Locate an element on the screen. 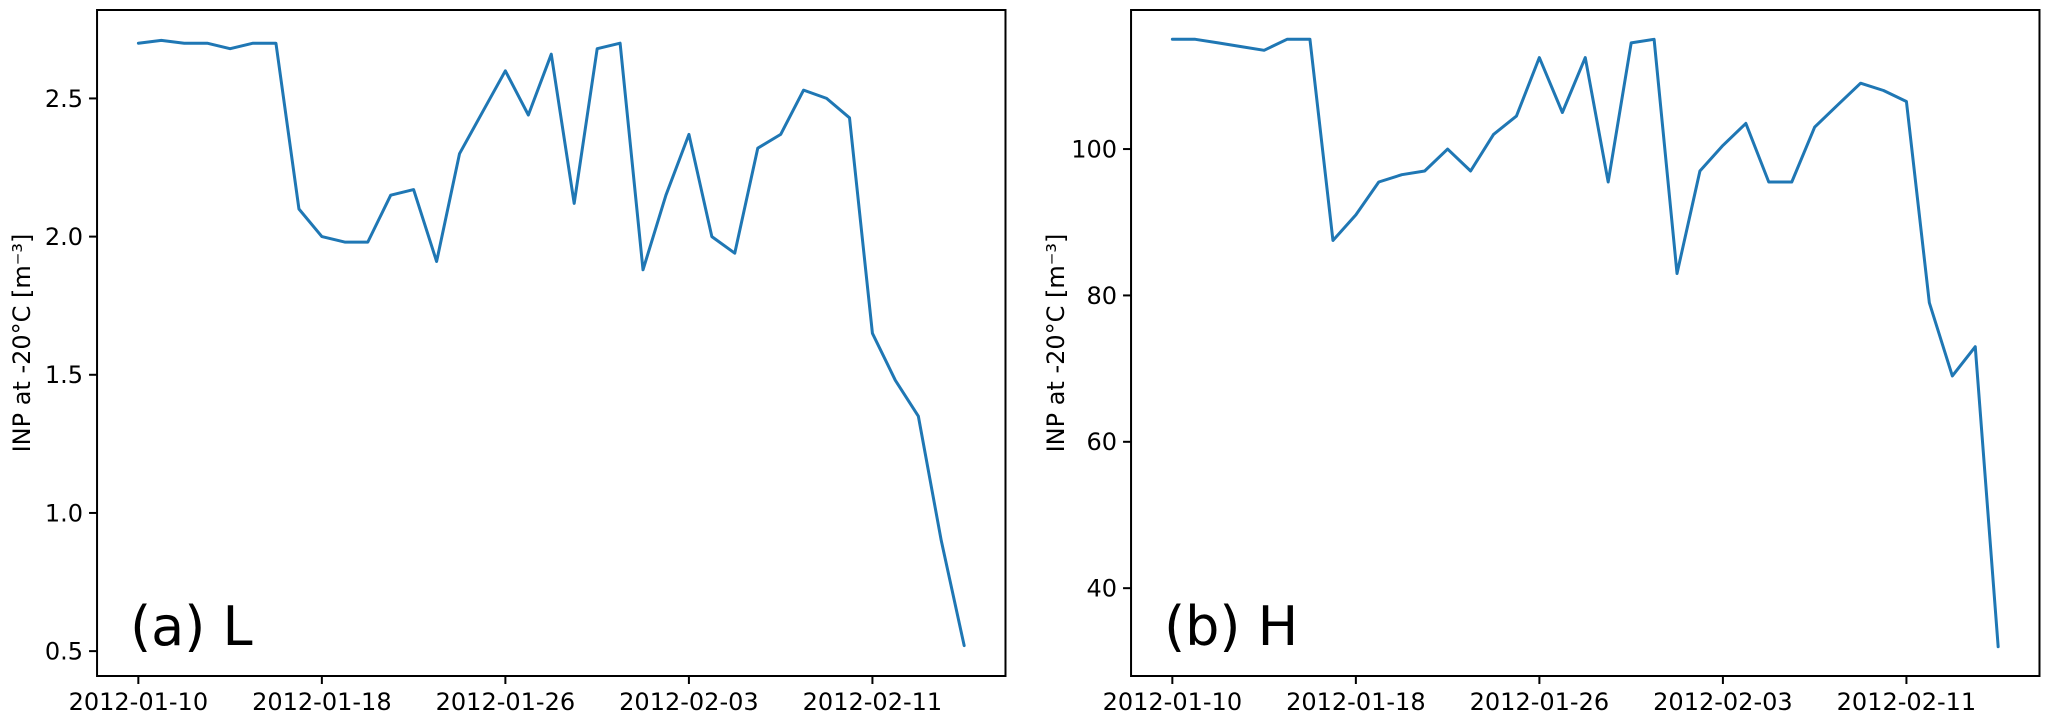 The width and height of the screenshot is (2067, 725). y-tick-label: 0.5 is located at coordinates (64, 652).